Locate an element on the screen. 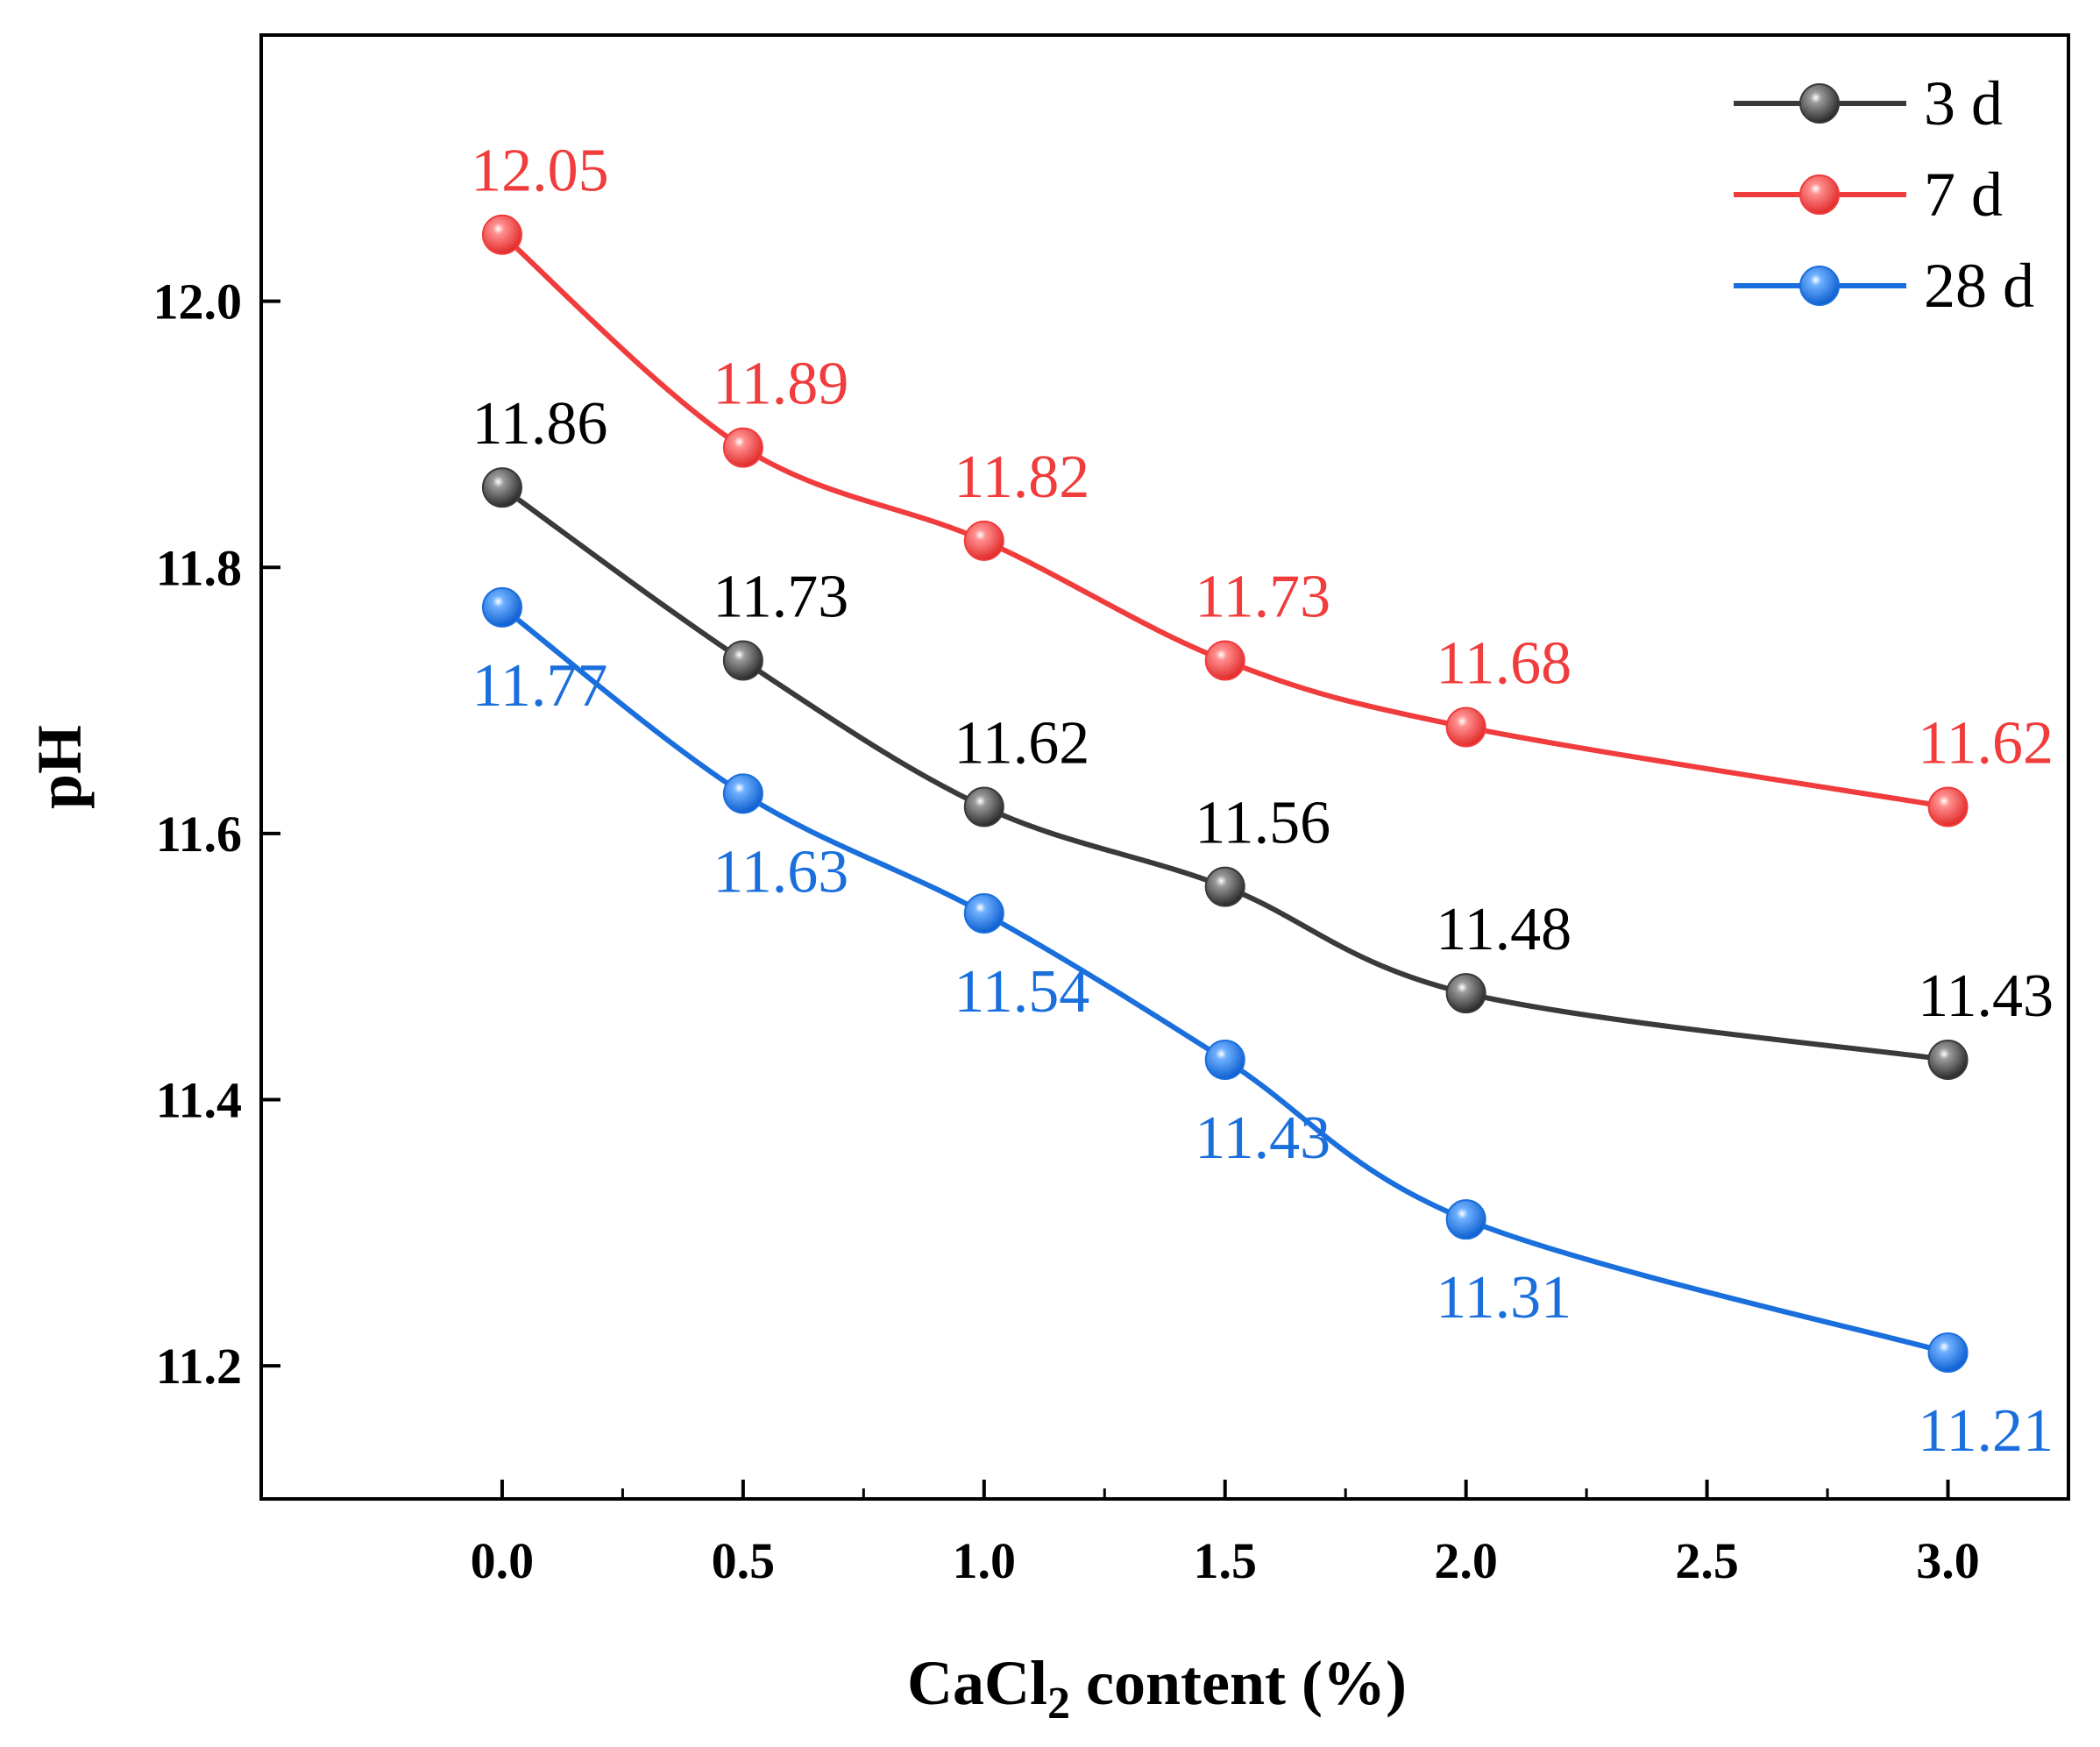 This screenshot has width=2100, height=1747. data-label: 11.86 is located at coordinates (539, 424).